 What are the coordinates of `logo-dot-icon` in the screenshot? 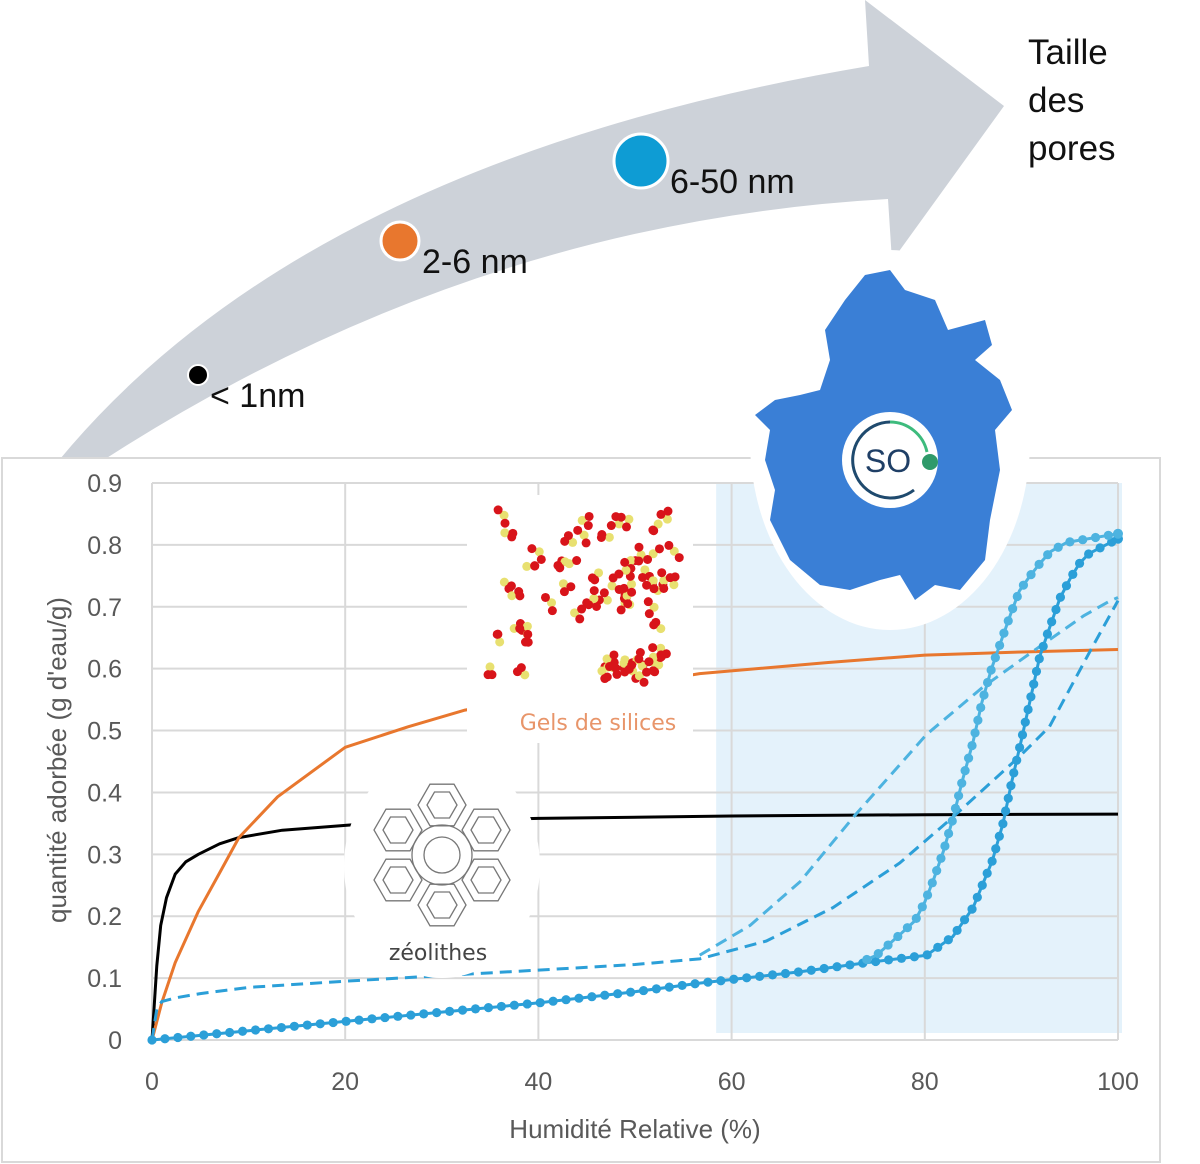 It's located at (930, 462).